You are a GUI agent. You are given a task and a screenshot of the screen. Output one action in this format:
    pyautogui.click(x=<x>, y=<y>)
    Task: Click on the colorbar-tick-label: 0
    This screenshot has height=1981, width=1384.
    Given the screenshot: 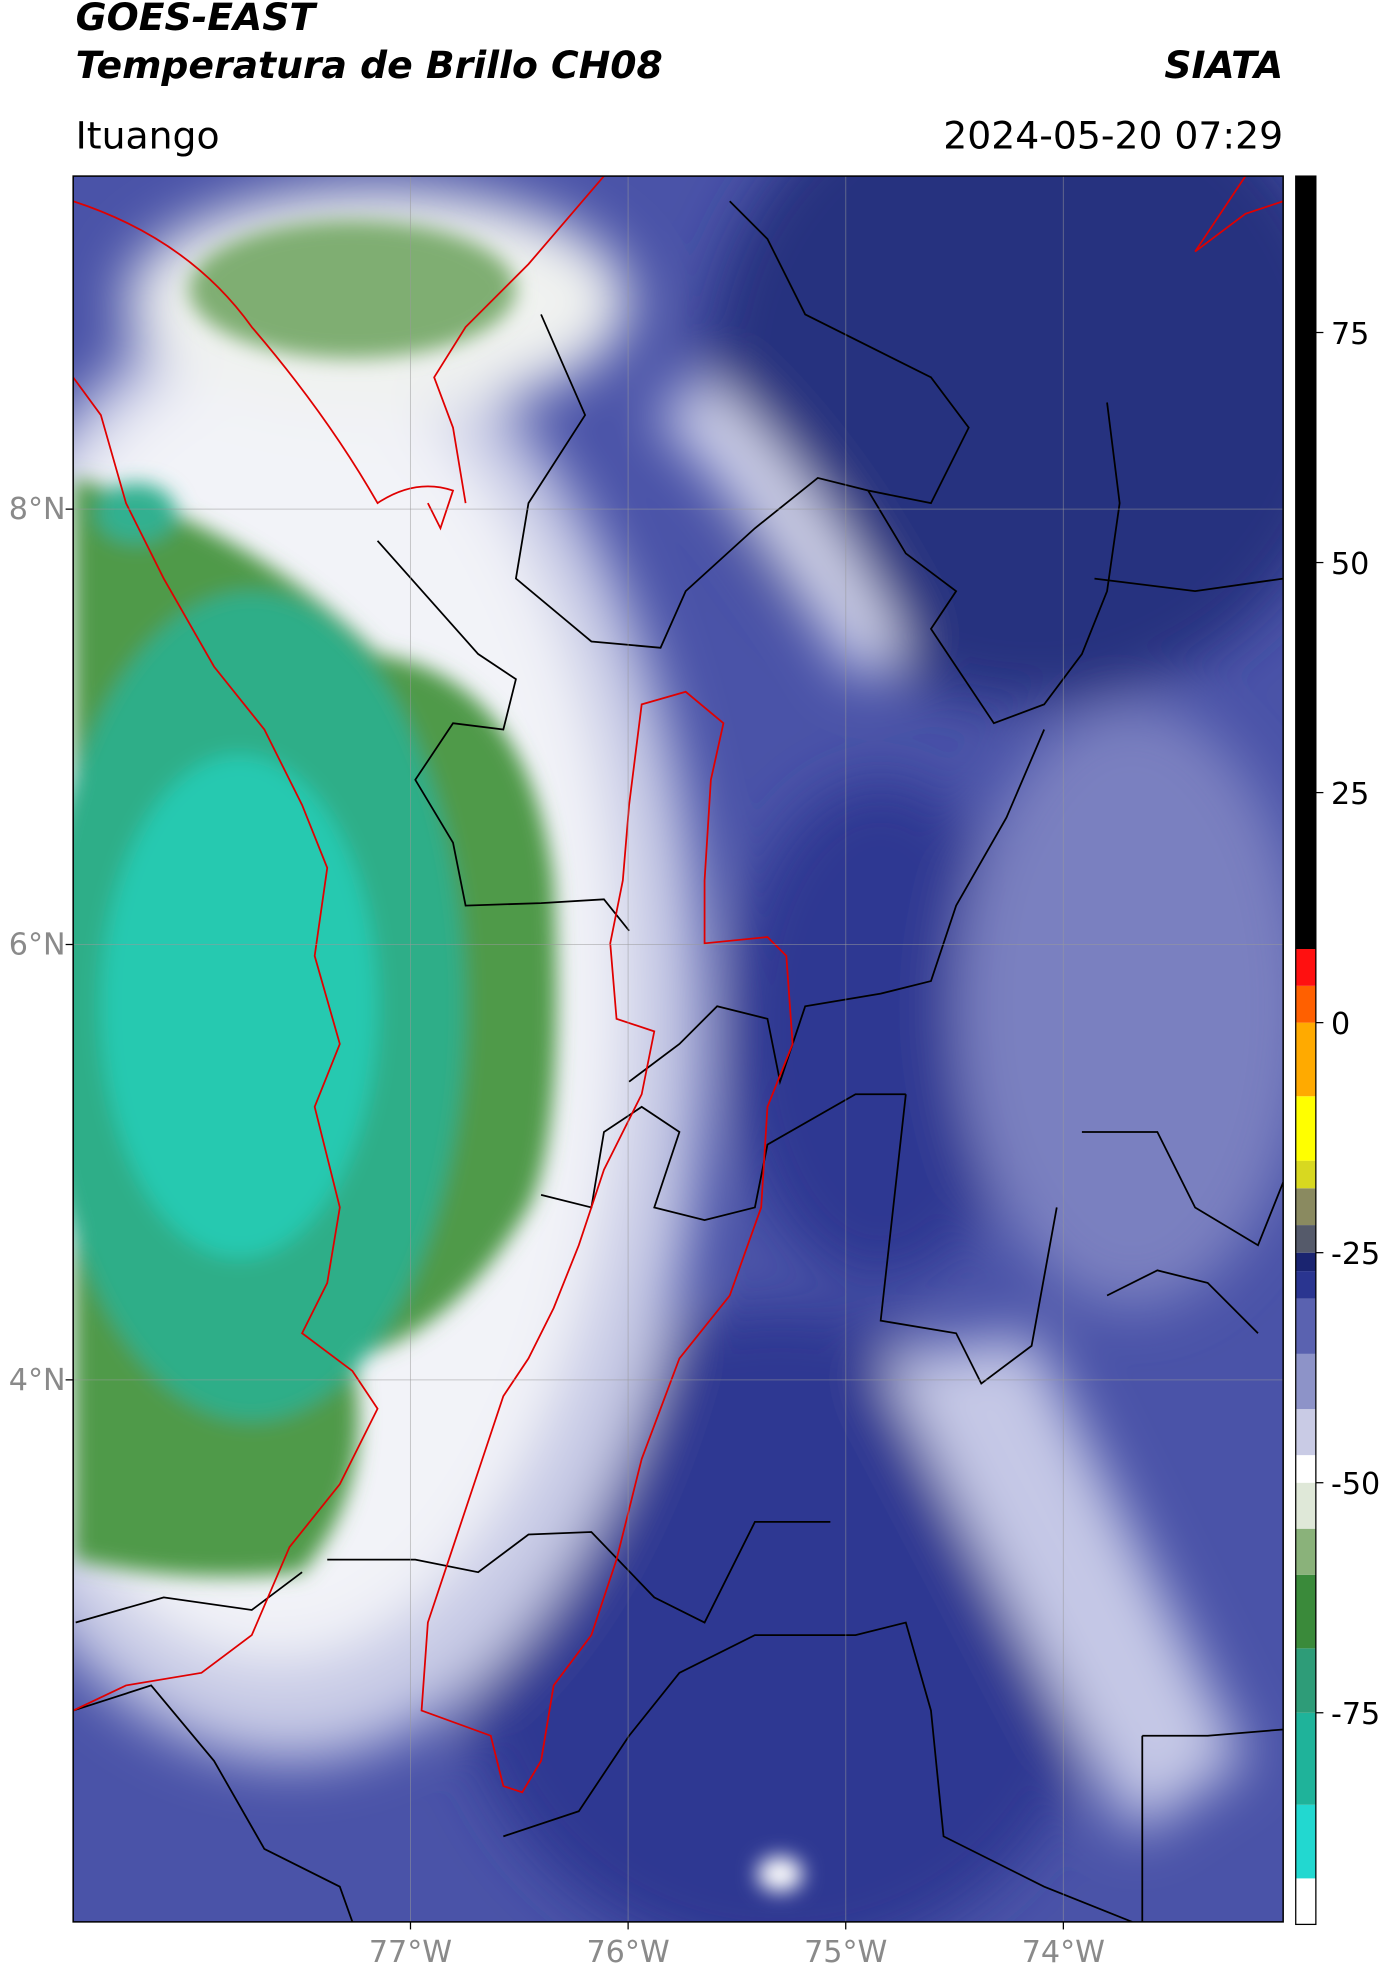 What is the action you would take?
    pyautogui.click(x=1340, y=1024)
    